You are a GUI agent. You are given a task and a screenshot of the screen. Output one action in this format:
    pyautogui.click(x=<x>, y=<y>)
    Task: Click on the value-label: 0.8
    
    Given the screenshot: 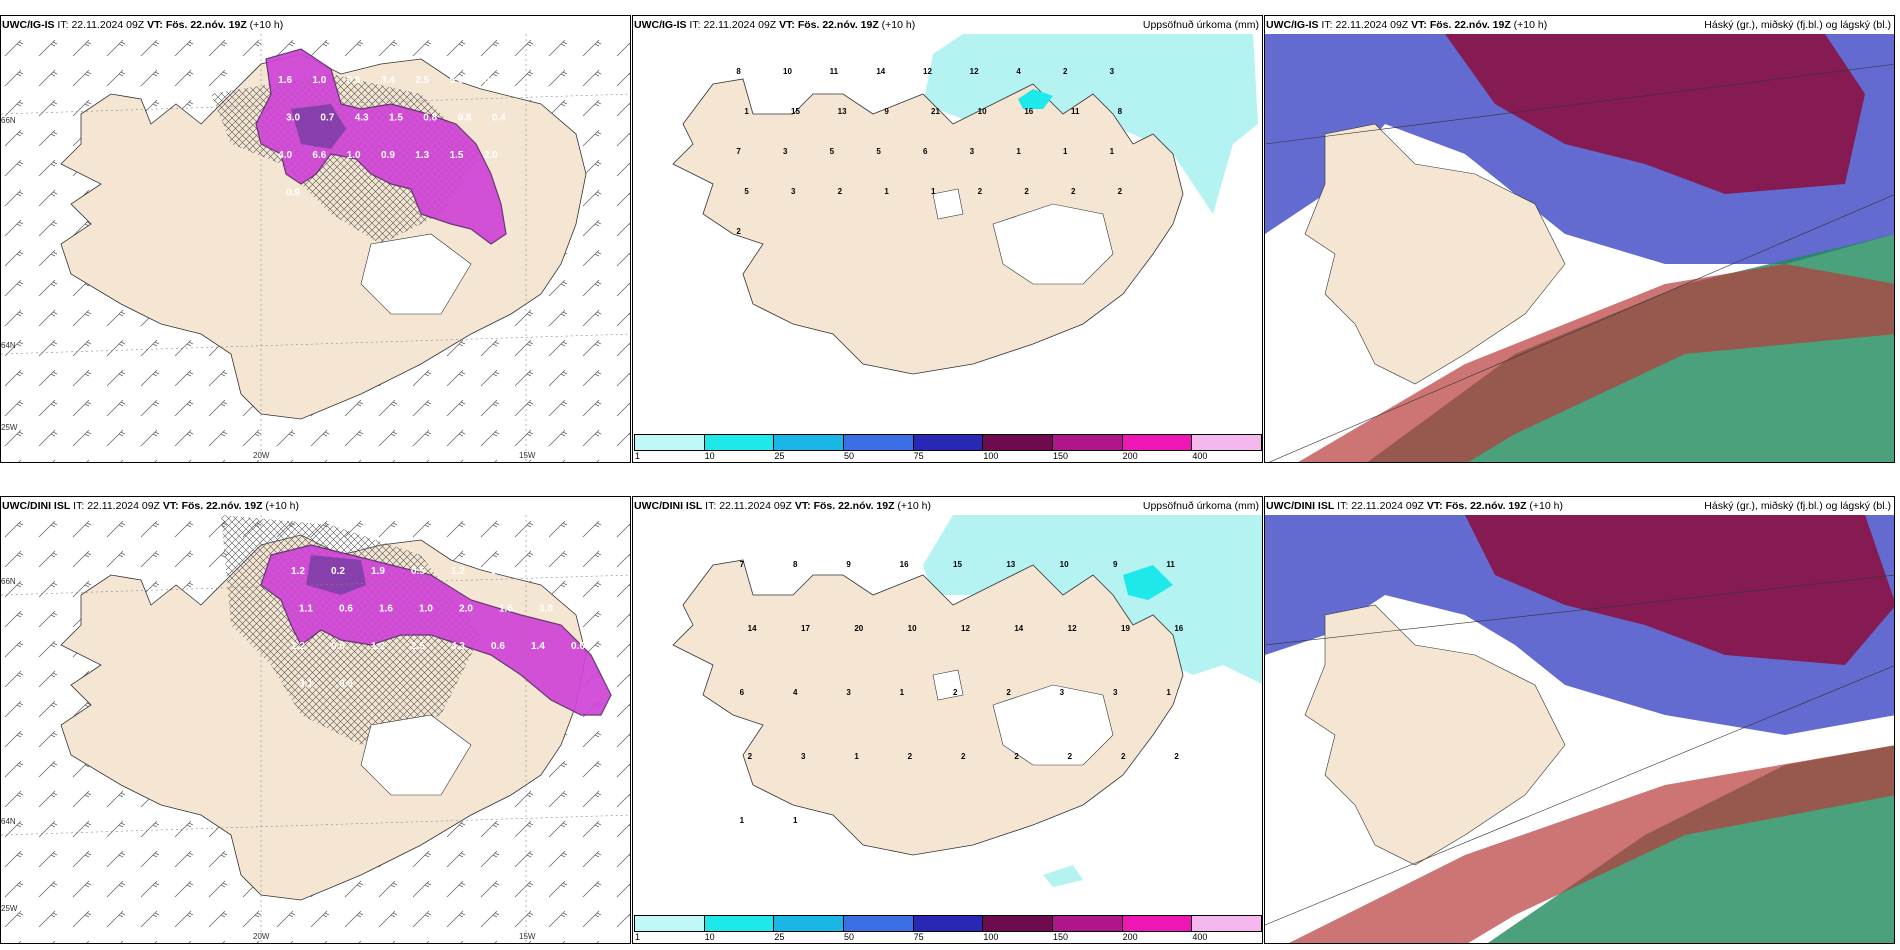 What is the action you would take?
    pyautogui.click(x=430, y=117)
    